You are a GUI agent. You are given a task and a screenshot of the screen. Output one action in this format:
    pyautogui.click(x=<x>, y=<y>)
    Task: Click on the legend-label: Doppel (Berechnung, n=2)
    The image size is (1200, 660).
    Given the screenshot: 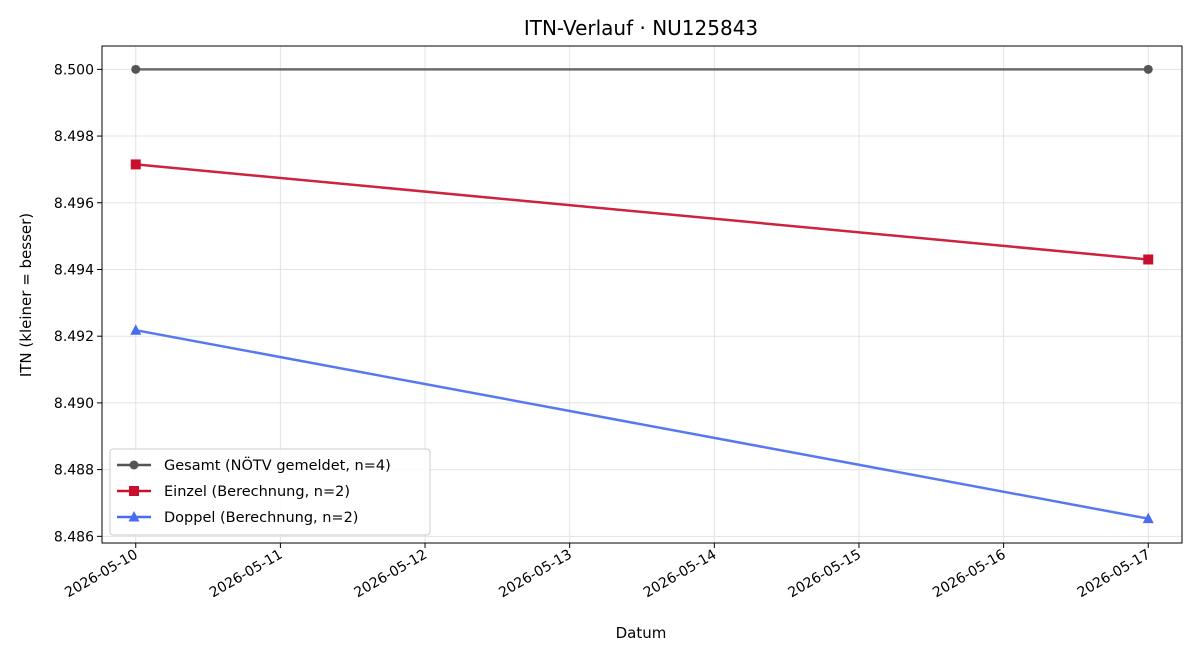 What is the action you would take?
    pyautogui.click(x=261, y=518)
    